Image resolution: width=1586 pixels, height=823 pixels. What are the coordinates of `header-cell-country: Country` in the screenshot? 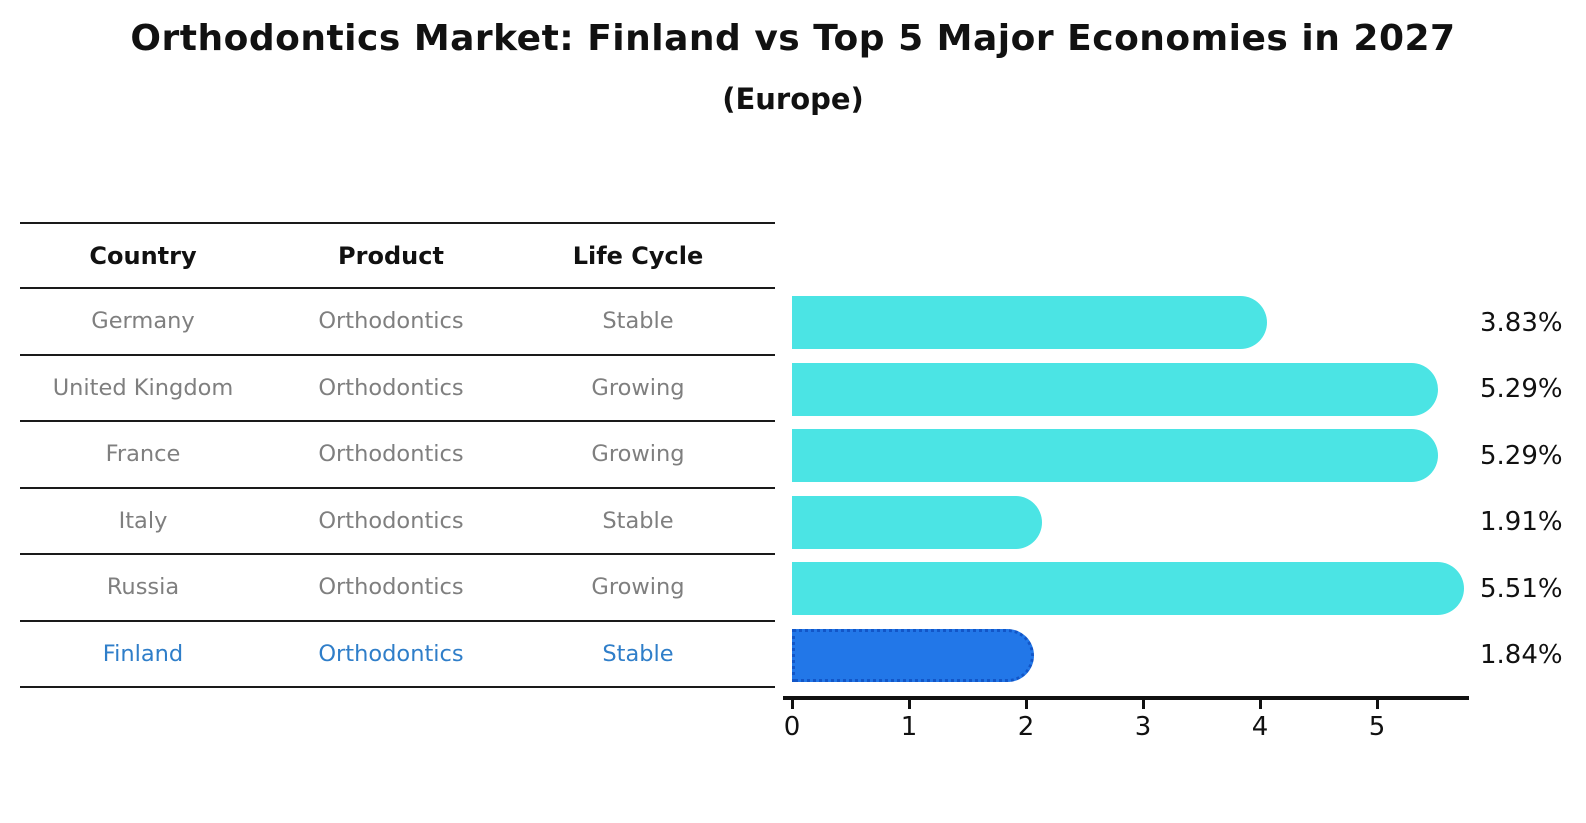 It's located at (143, 255).